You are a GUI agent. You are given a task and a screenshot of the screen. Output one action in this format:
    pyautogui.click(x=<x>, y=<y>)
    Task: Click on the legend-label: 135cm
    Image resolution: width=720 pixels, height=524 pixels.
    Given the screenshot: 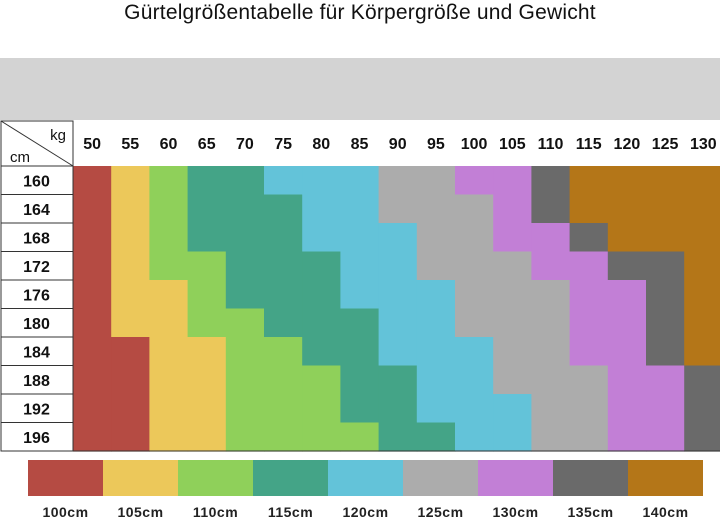 What is the action you would take?
    pyautogui.click(x=590, y=512)
    